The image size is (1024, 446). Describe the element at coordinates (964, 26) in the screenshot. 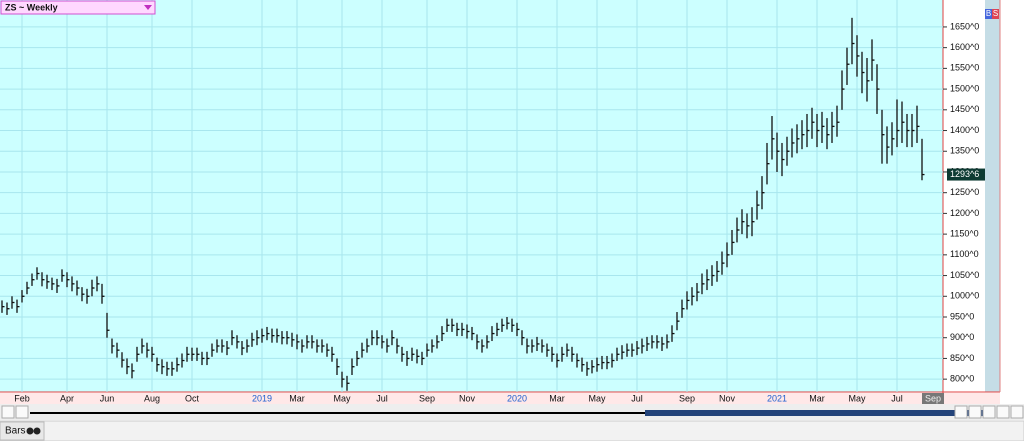

I see `y-tick-label: 1650^0` at that location.